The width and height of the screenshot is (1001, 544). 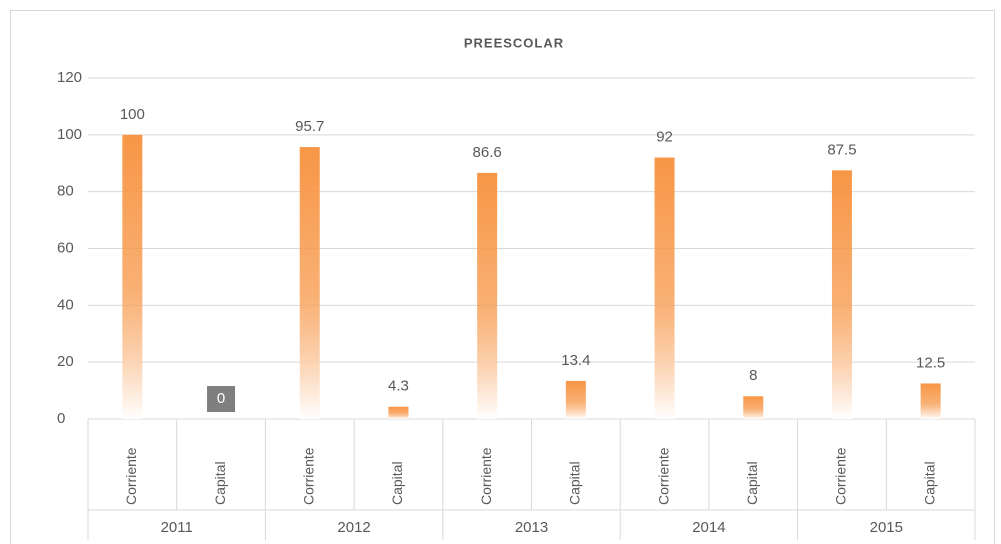 What do you see at coordinates (531, 527) in the screenshot?
I see `group-label: 2013` at bounding box center [531, 527].